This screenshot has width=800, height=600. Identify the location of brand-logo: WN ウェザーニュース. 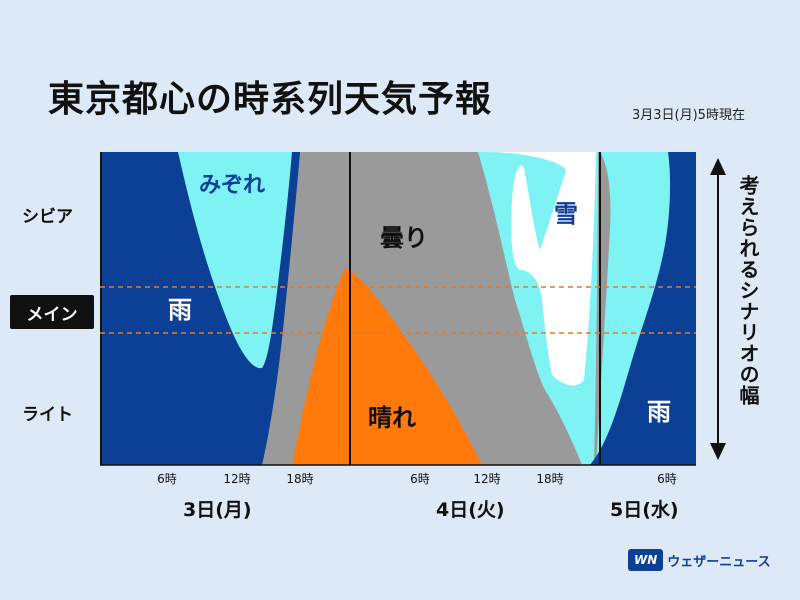
(699, 560).